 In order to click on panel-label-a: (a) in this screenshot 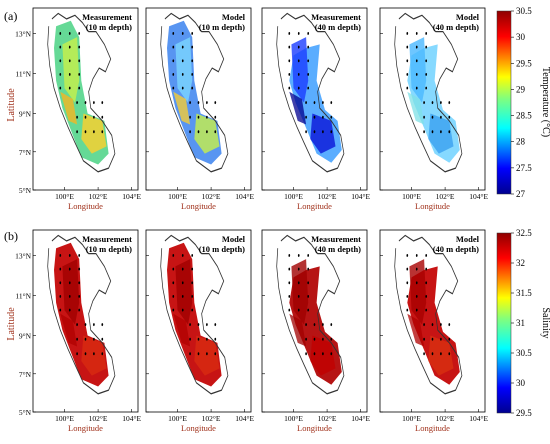, I will do `click(10, 16)`.